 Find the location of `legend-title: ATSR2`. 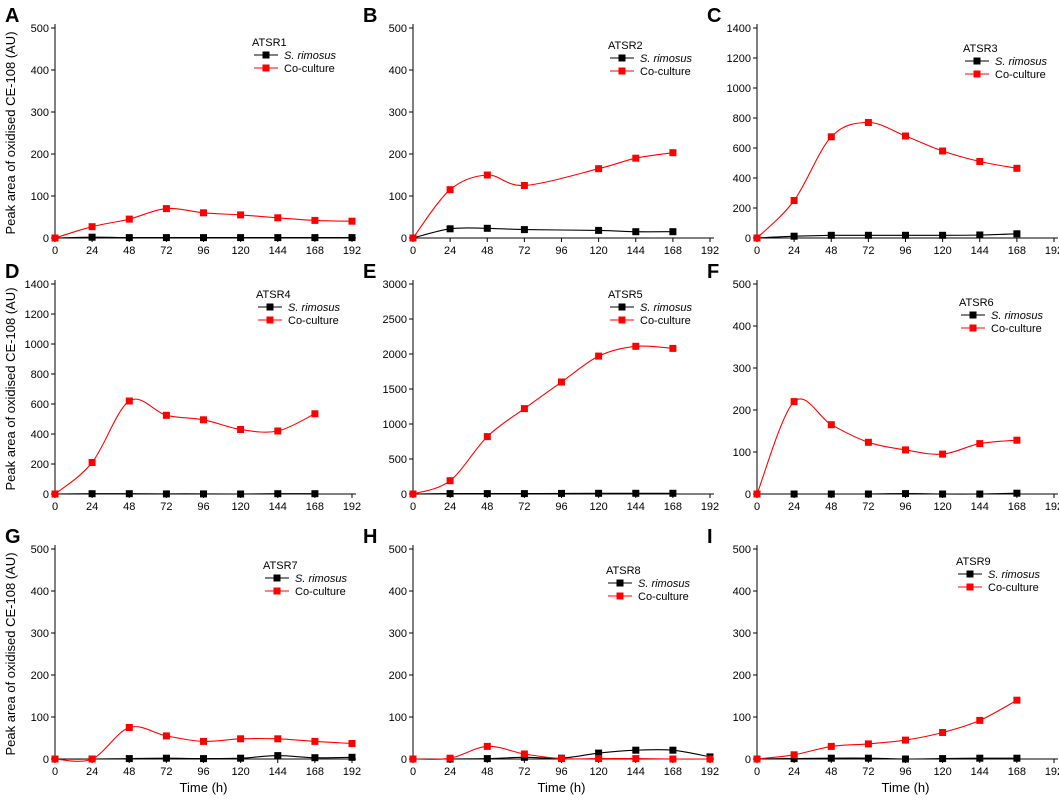

legend-title: ATSR2 is located at coordinates (625, 46).